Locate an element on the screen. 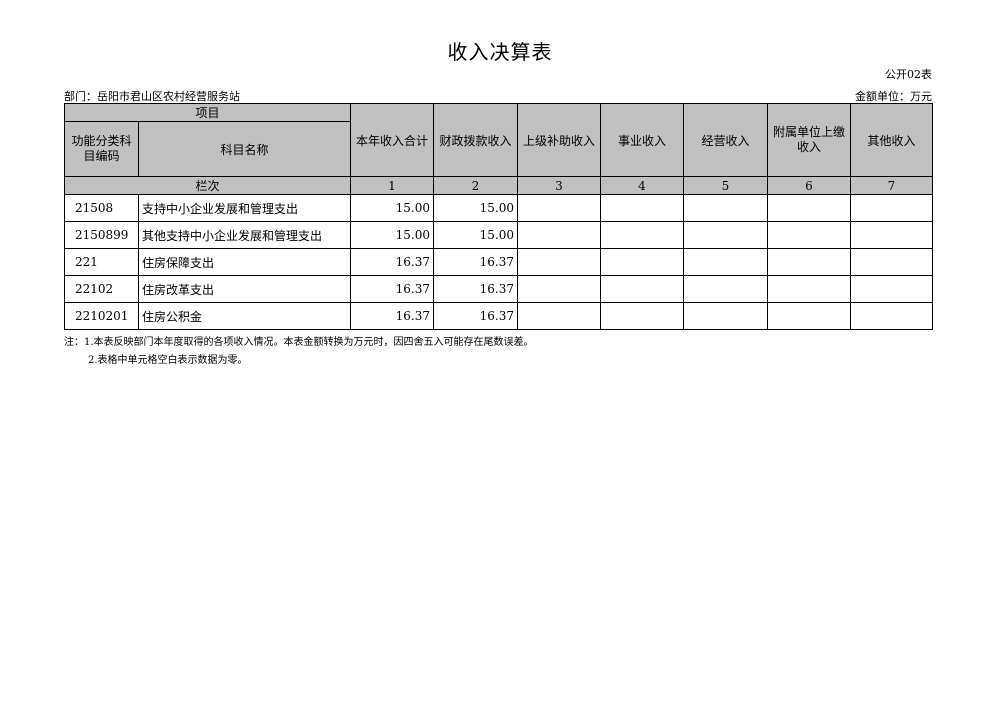  table-row: 21508 支持中小企业发展和管理支出 15.00 15.00 is located at coordinates (498, 208).